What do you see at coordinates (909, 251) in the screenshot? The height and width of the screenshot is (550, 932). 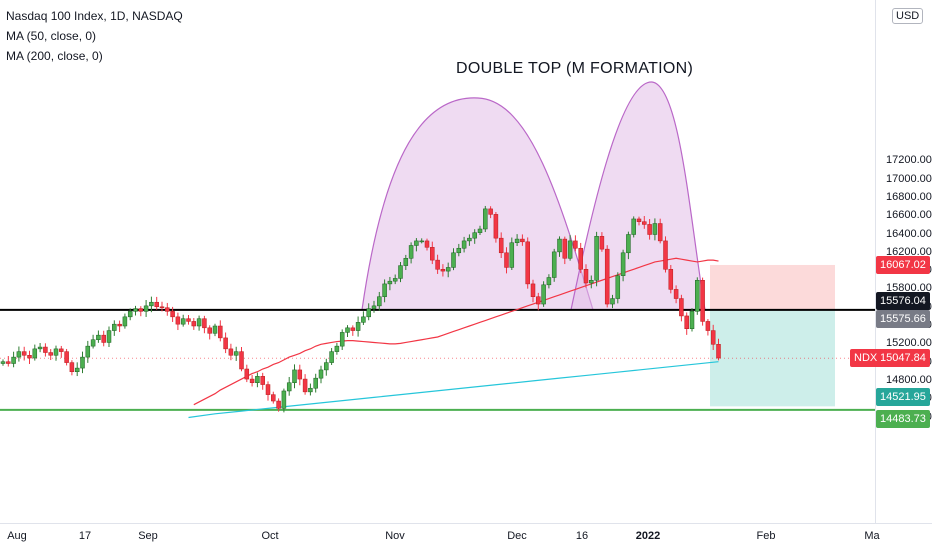 I see `price-tick-label: 16200.00` at bounding box center [909, 251].